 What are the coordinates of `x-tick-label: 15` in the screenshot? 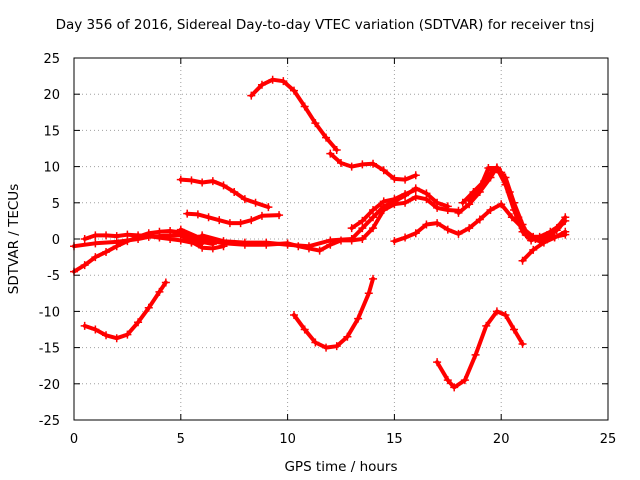 It's located at (394, 439).